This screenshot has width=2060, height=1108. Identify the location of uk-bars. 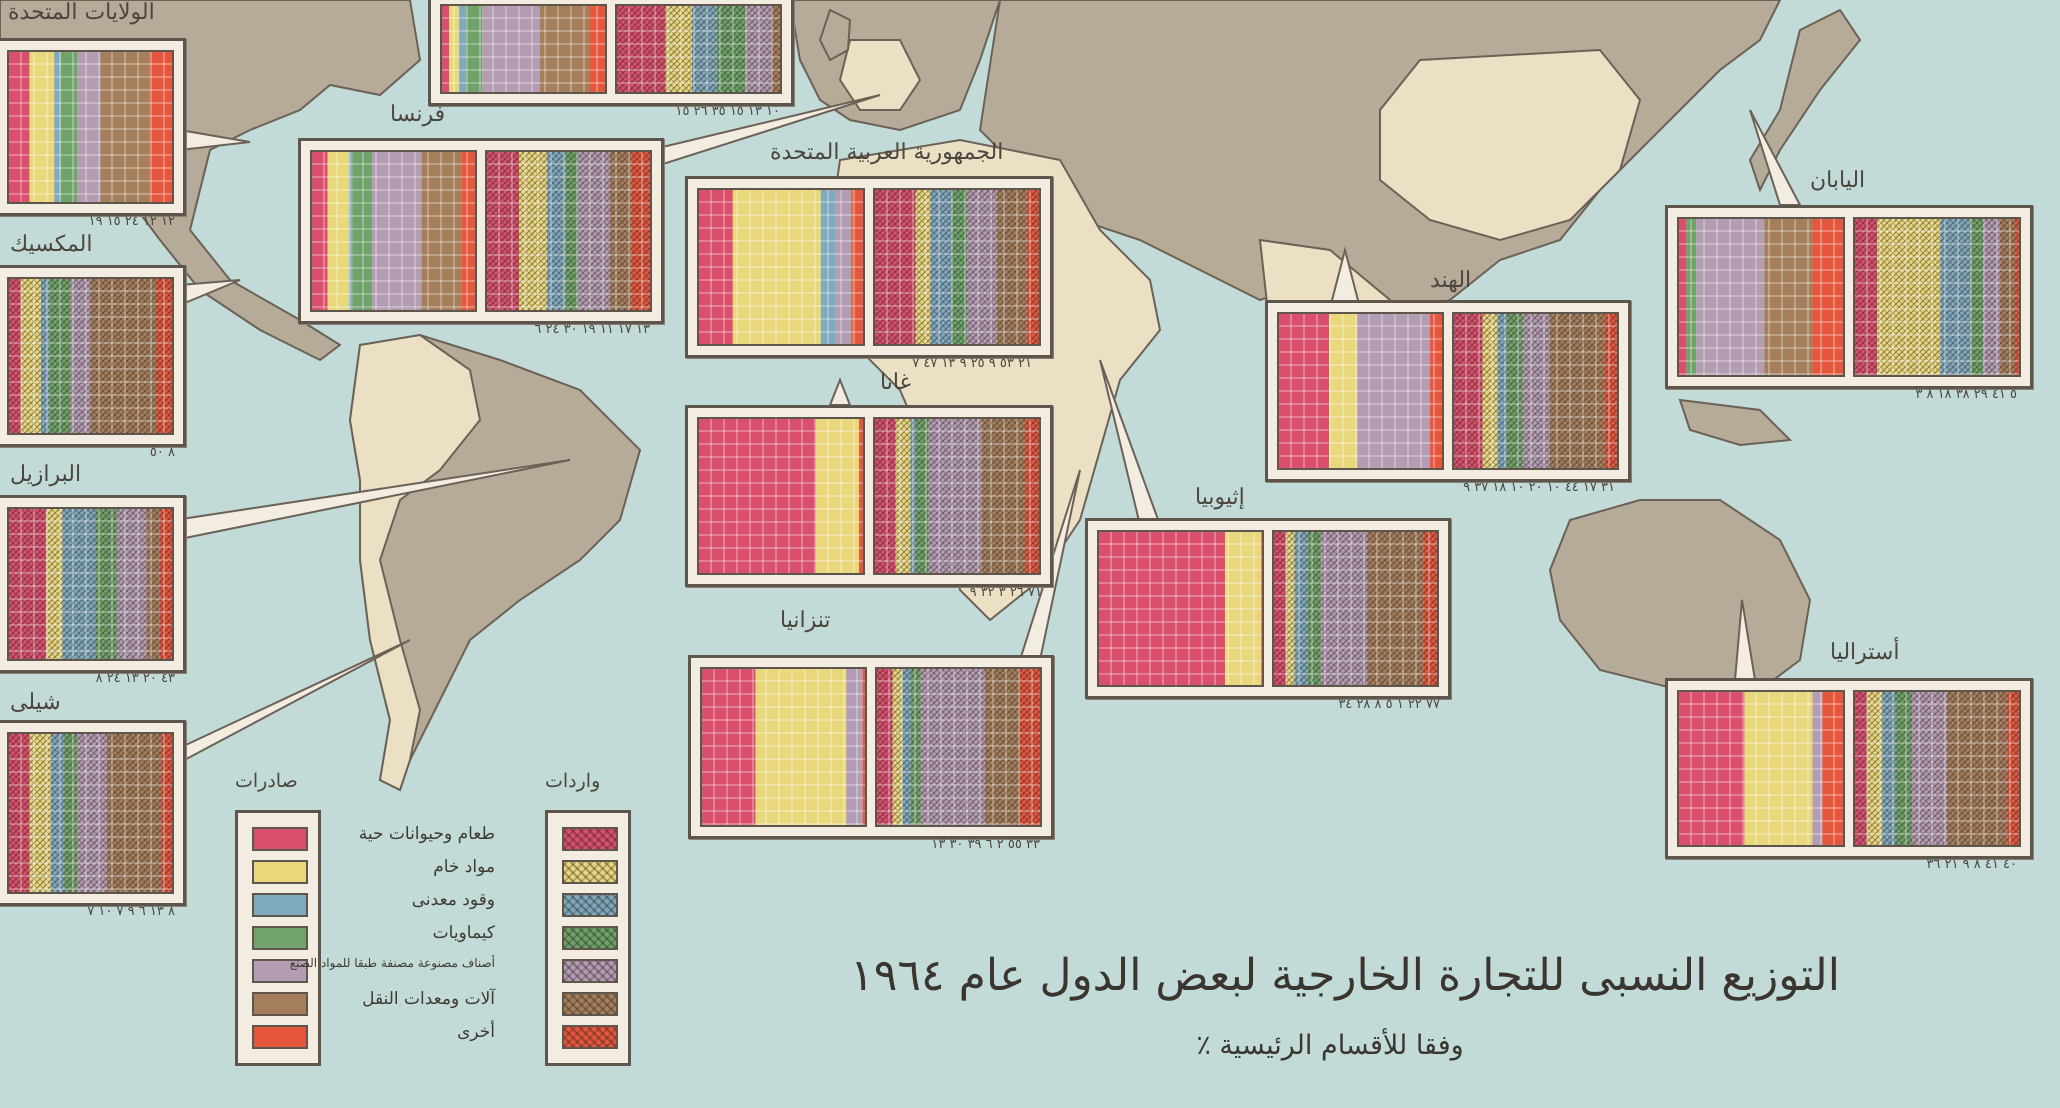
(611, 49).